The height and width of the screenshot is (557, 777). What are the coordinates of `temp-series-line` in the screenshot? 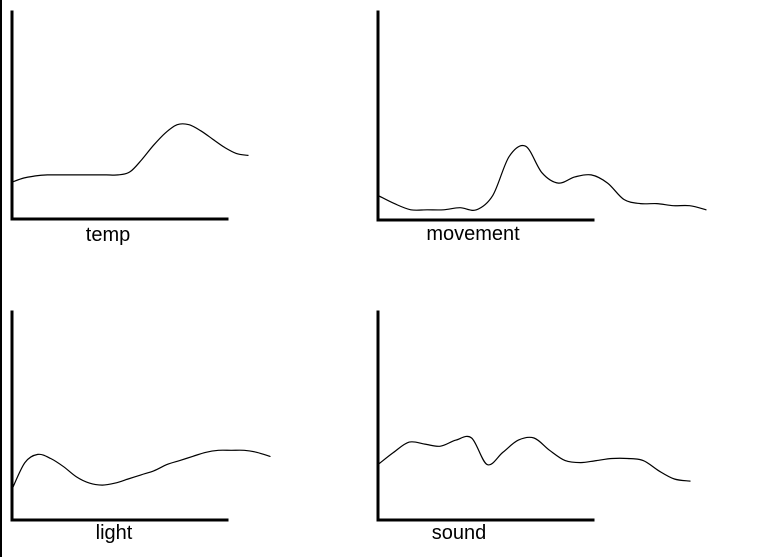 It's located at (130, 153).